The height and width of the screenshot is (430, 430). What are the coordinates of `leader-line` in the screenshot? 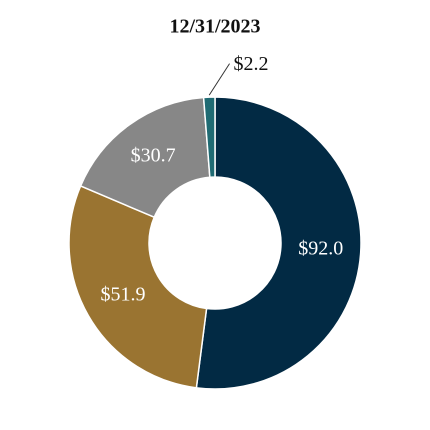 It's located at (219, 79).